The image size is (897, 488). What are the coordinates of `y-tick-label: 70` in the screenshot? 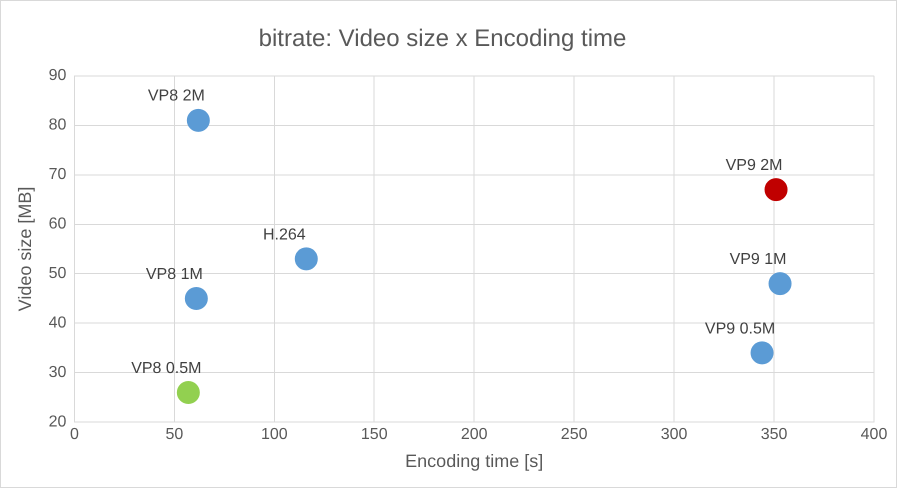 It's located at (57, 175).